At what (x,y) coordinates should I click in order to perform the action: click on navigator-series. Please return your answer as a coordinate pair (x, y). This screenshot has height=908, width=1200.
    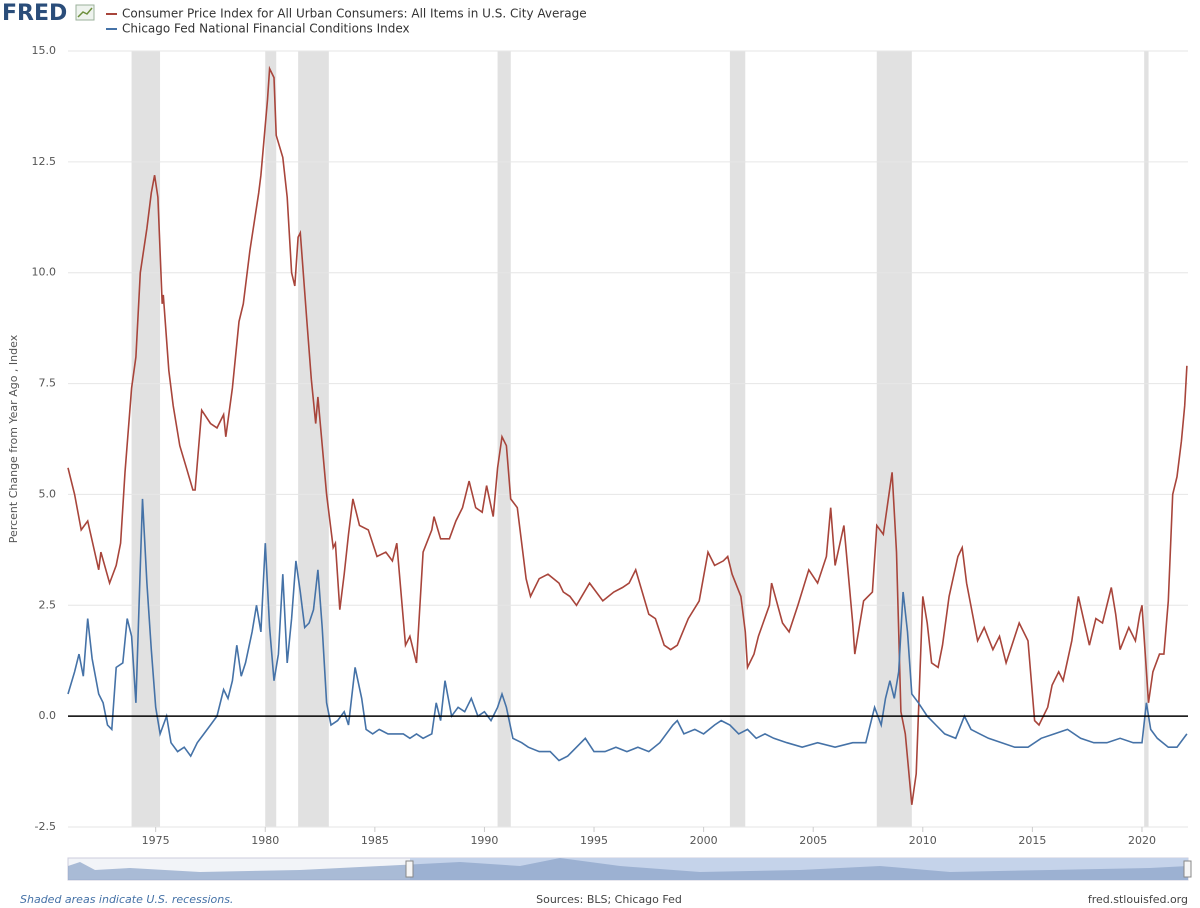
    Looking at the image, I should click on (628, 869).